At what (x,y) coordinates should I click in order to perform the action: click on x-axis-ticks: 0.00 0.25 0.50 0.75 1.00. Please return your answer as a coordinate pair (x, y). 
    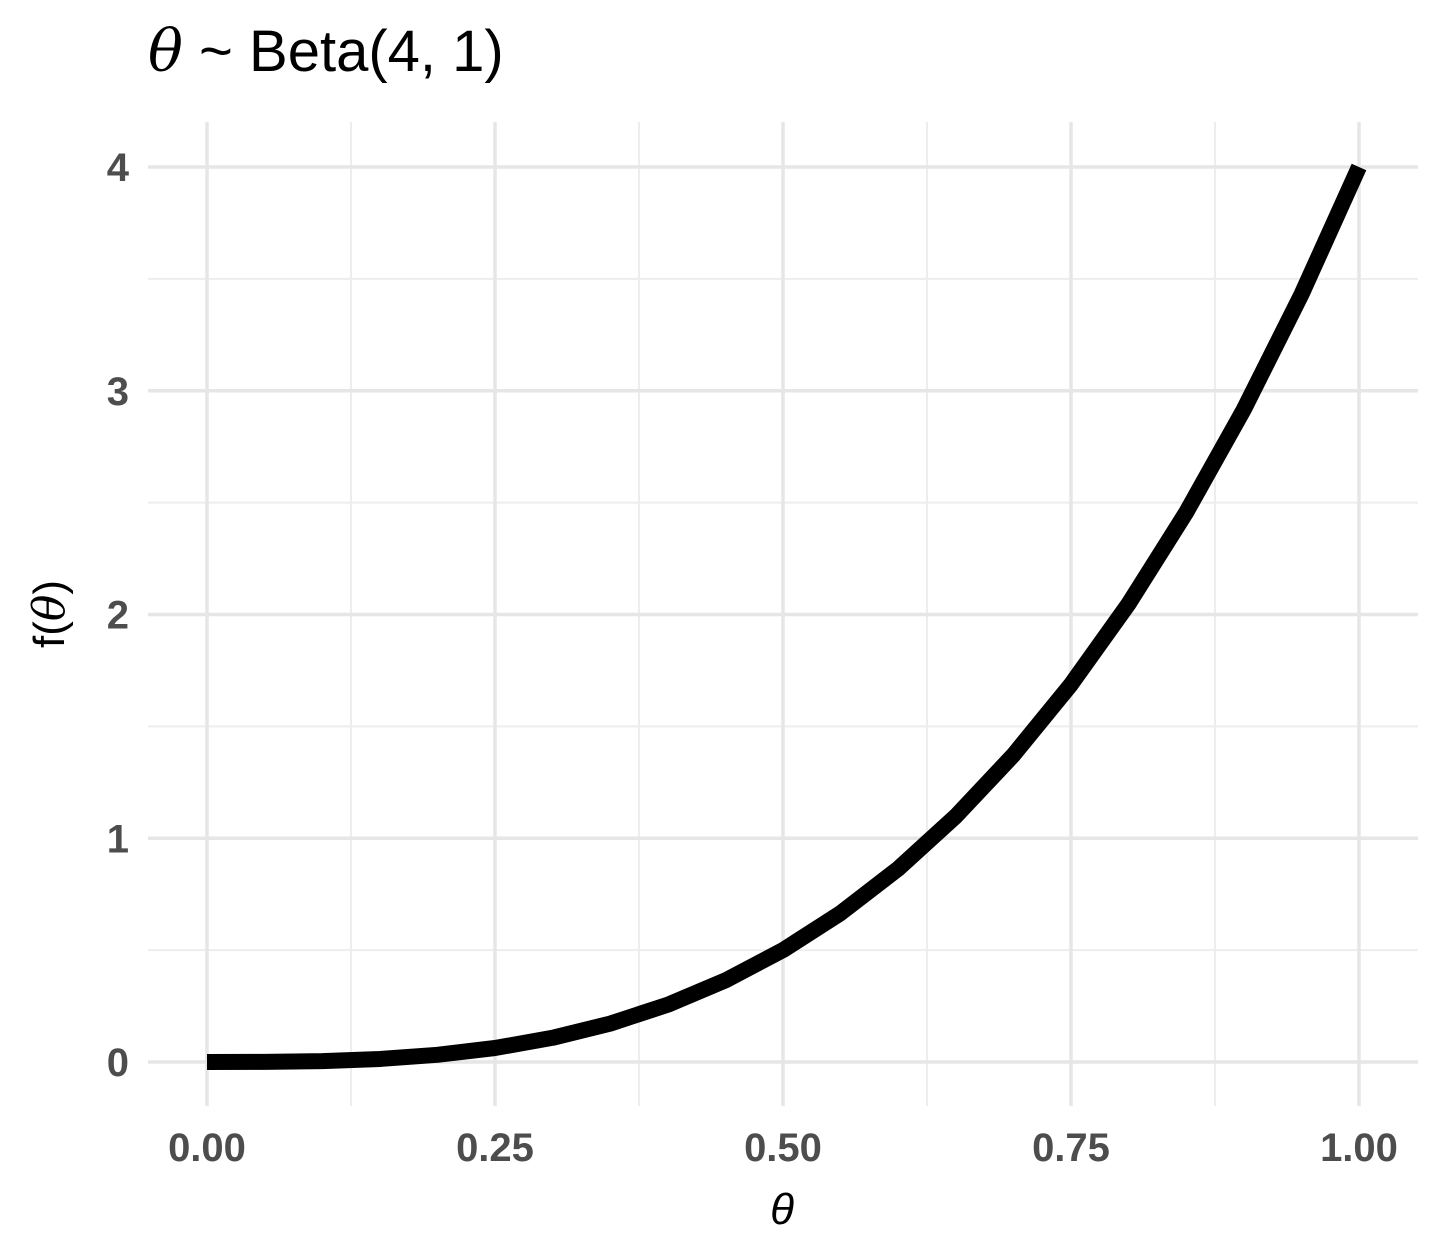
    Looking at the image, I should click on (783, 1148).